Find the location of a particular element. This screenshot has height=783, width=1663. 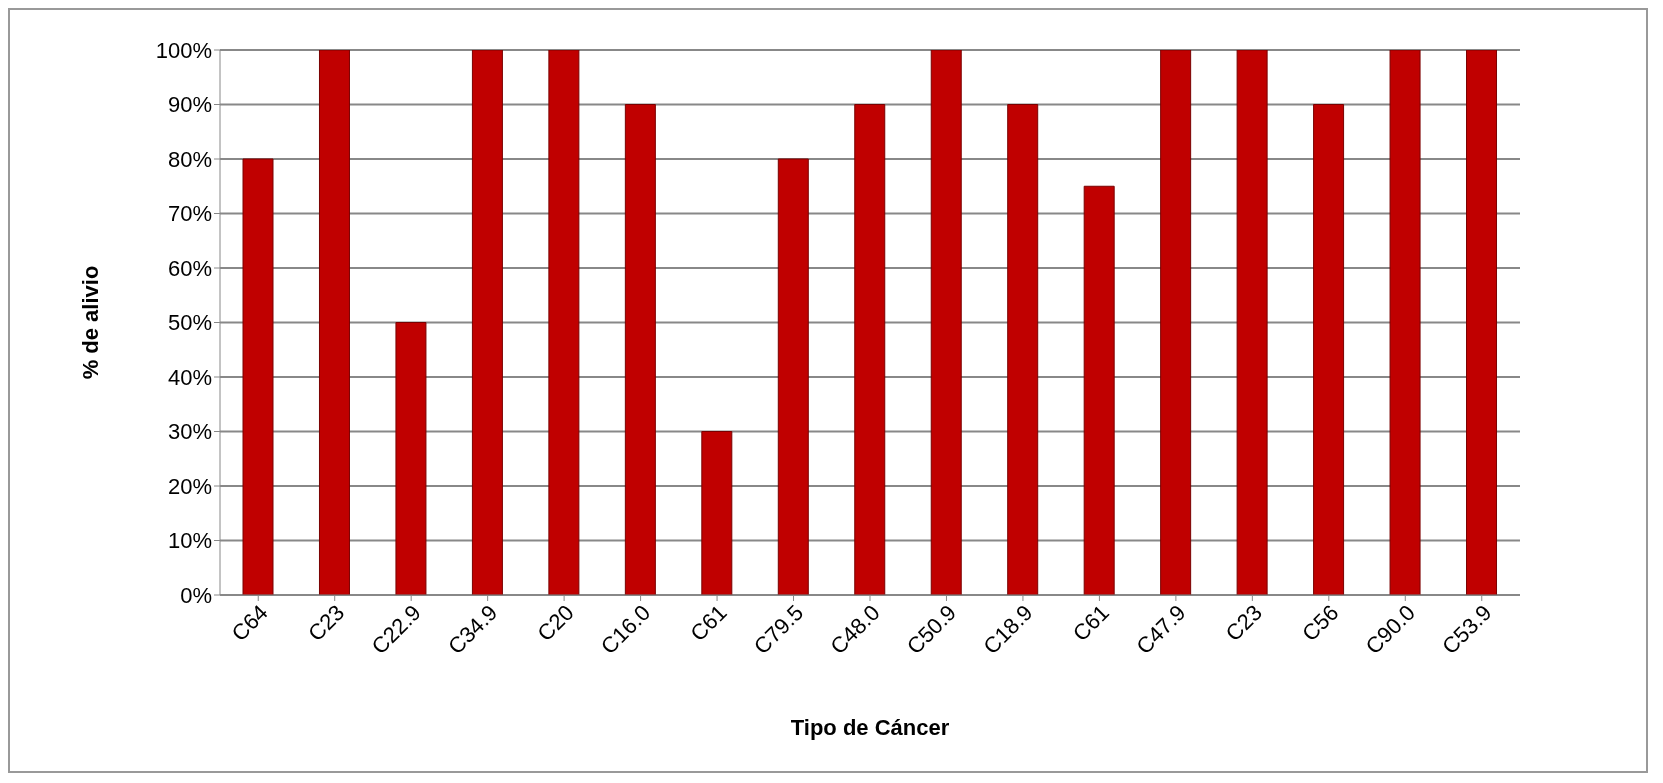

y-tick-label: 50% is located at coordinates (189, 323).